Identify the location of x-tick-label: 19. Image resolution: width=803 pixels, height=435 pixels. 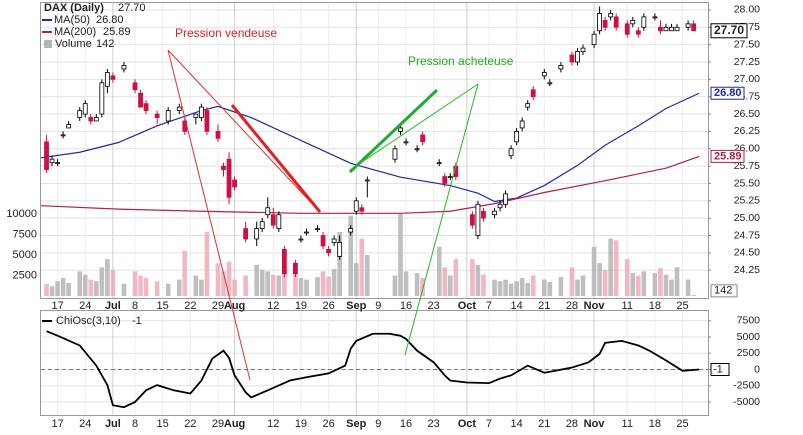
(301, 306).